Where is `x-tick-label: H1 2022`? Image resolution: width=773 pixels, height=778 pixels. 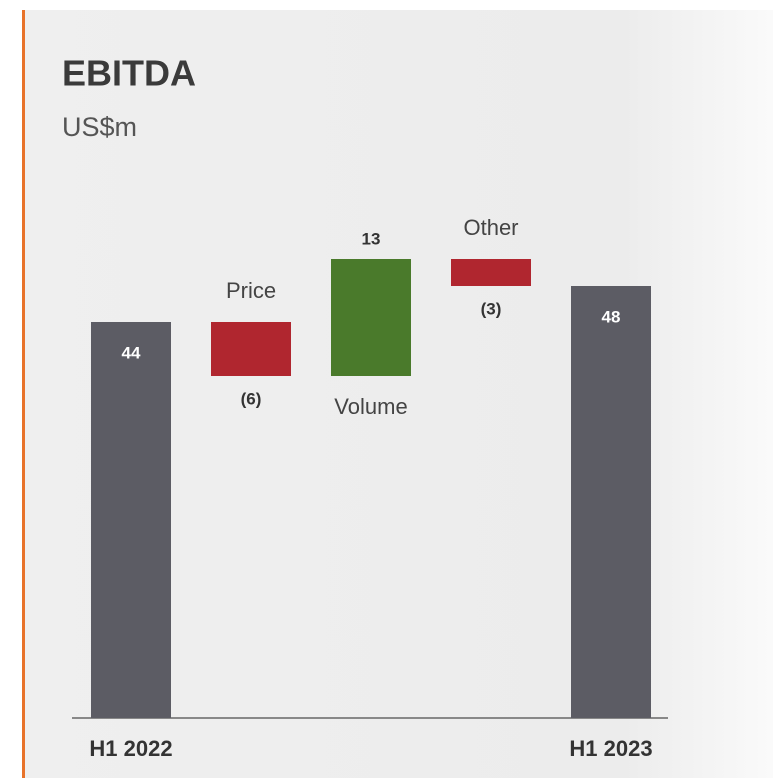
x-tick-label: H1 2022 is located at coordinates (130, 748).